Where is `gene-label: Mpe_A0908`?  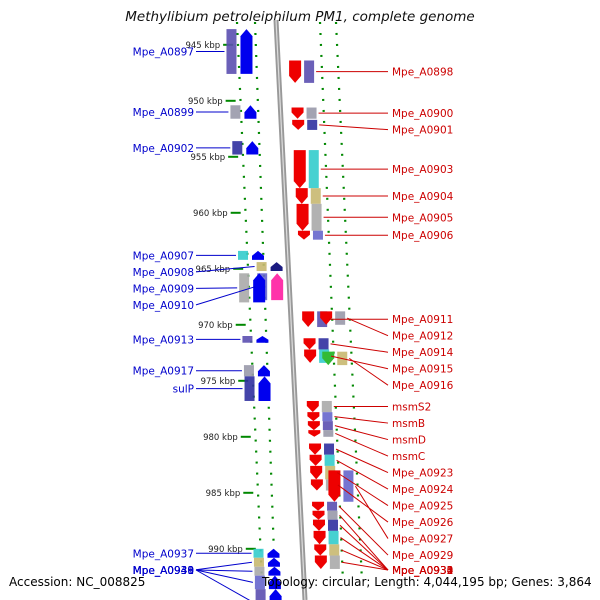 gene-label: Mpe_A0908 is located at coordinates (163, 273).